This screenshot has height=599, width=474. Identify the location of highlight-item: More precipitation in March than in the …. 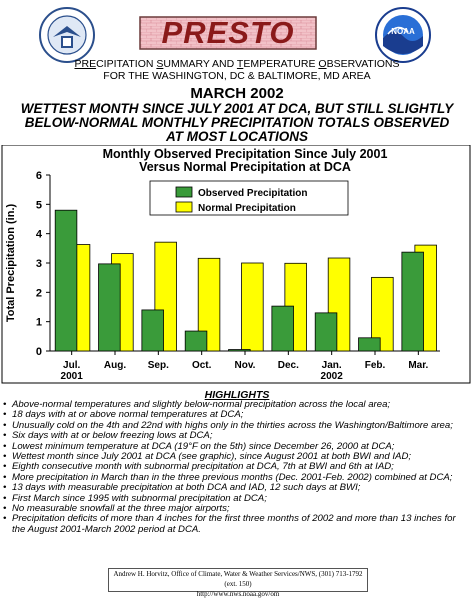
(234, 478).